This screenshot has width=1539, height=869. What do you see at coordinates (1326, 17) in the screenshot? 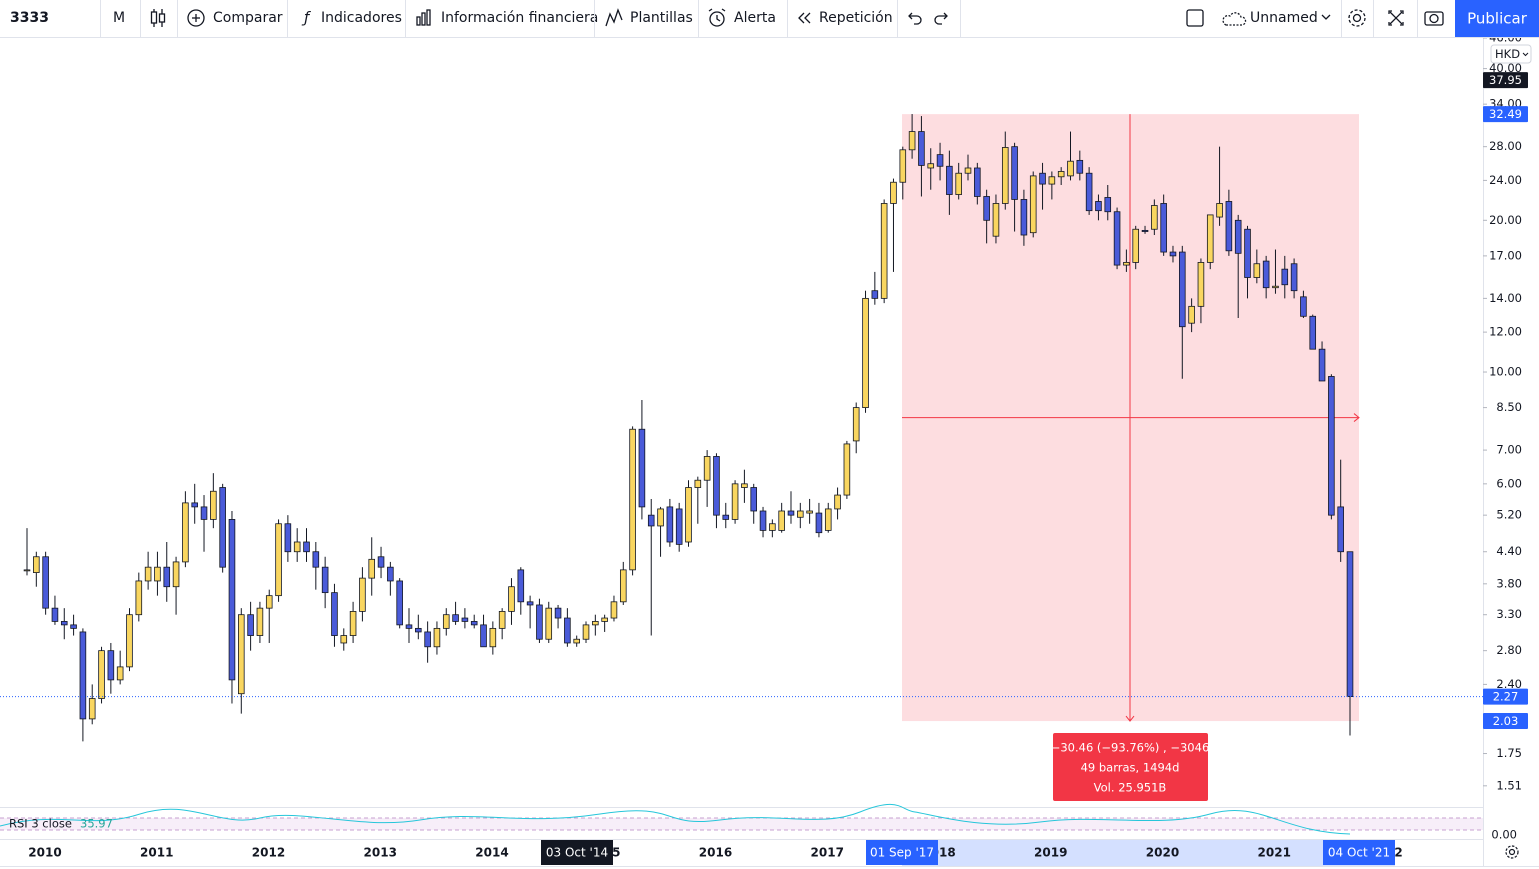
I see `chevron` at bounding box center [1326, 17].